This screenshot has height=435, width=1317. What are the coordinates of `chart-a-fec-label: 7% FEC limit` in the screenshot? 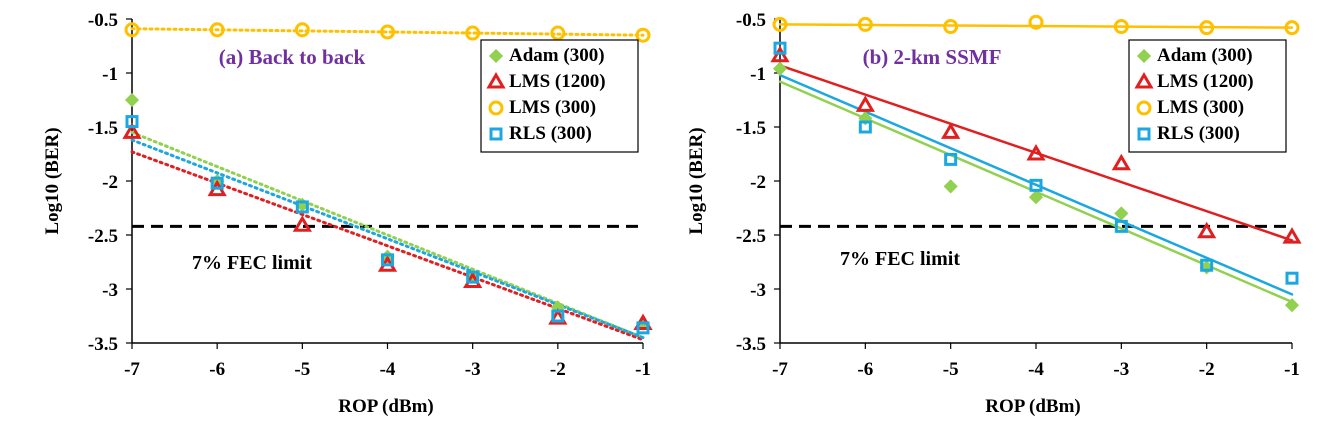 It's located at (252, 263).